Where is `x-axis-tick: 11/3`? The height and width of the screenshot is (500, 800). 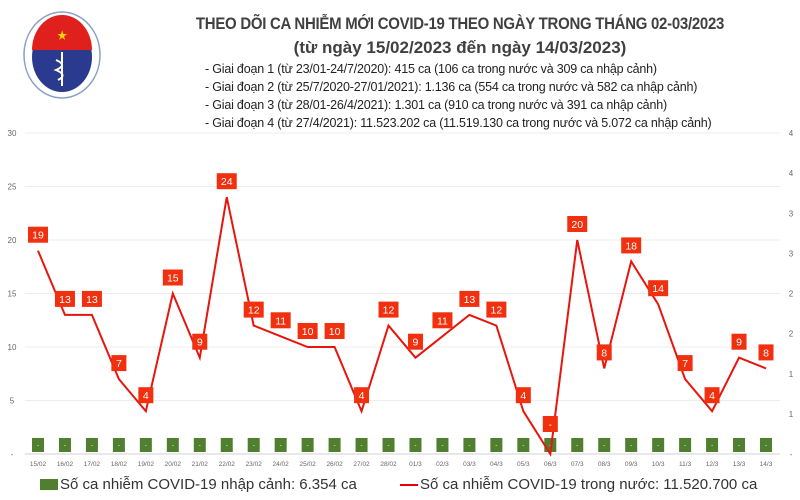 x-axis-tick: 11/3 is located at coordinates (685, 464).